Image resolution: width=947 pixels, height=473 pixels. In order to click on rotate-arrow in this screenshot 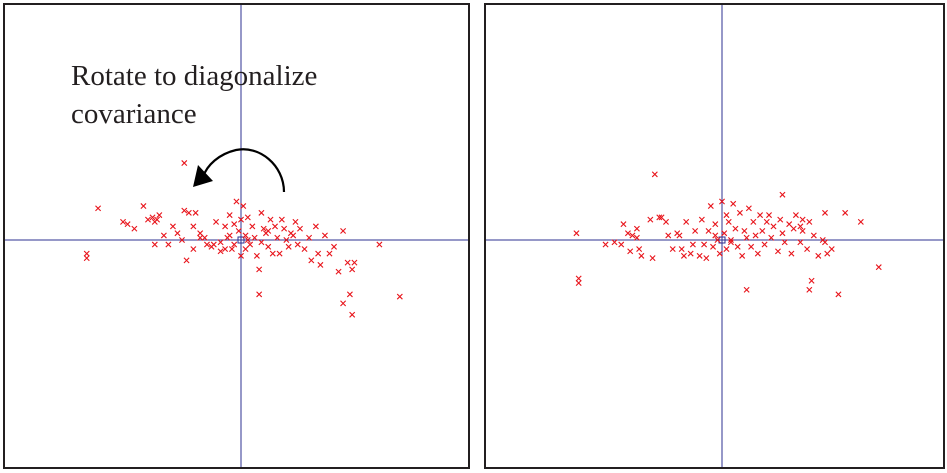, I will do `click(239, 170)`.